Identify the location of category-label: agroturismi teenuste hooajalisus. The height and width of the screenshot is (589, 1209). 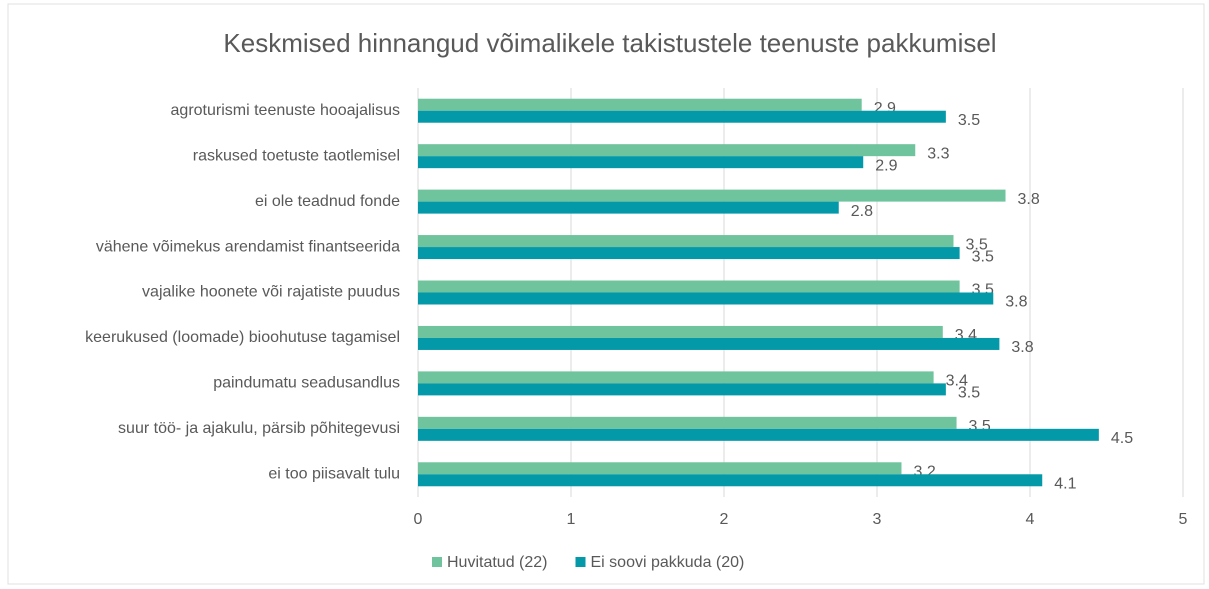
(285, 110).